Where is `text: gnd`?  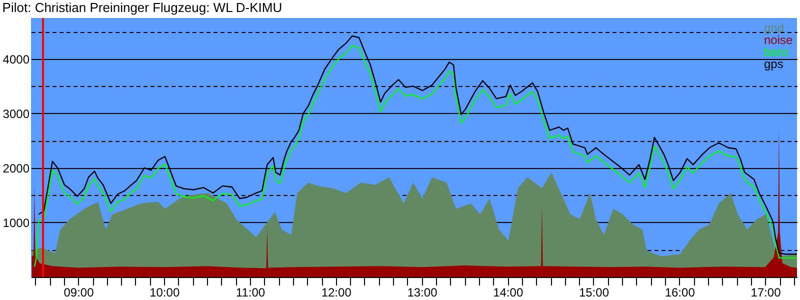
text: gnd is located at coordinates (774, 28).